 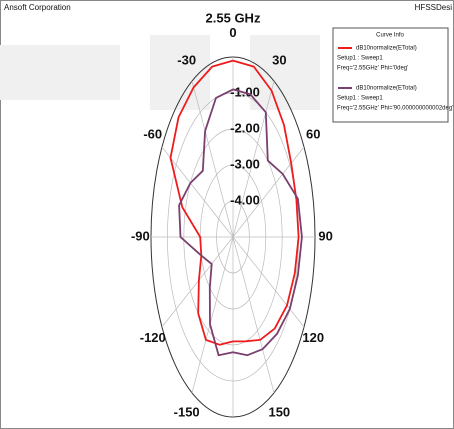 I want to click on angle-tick-label: 90, so click(x=325, y=235).